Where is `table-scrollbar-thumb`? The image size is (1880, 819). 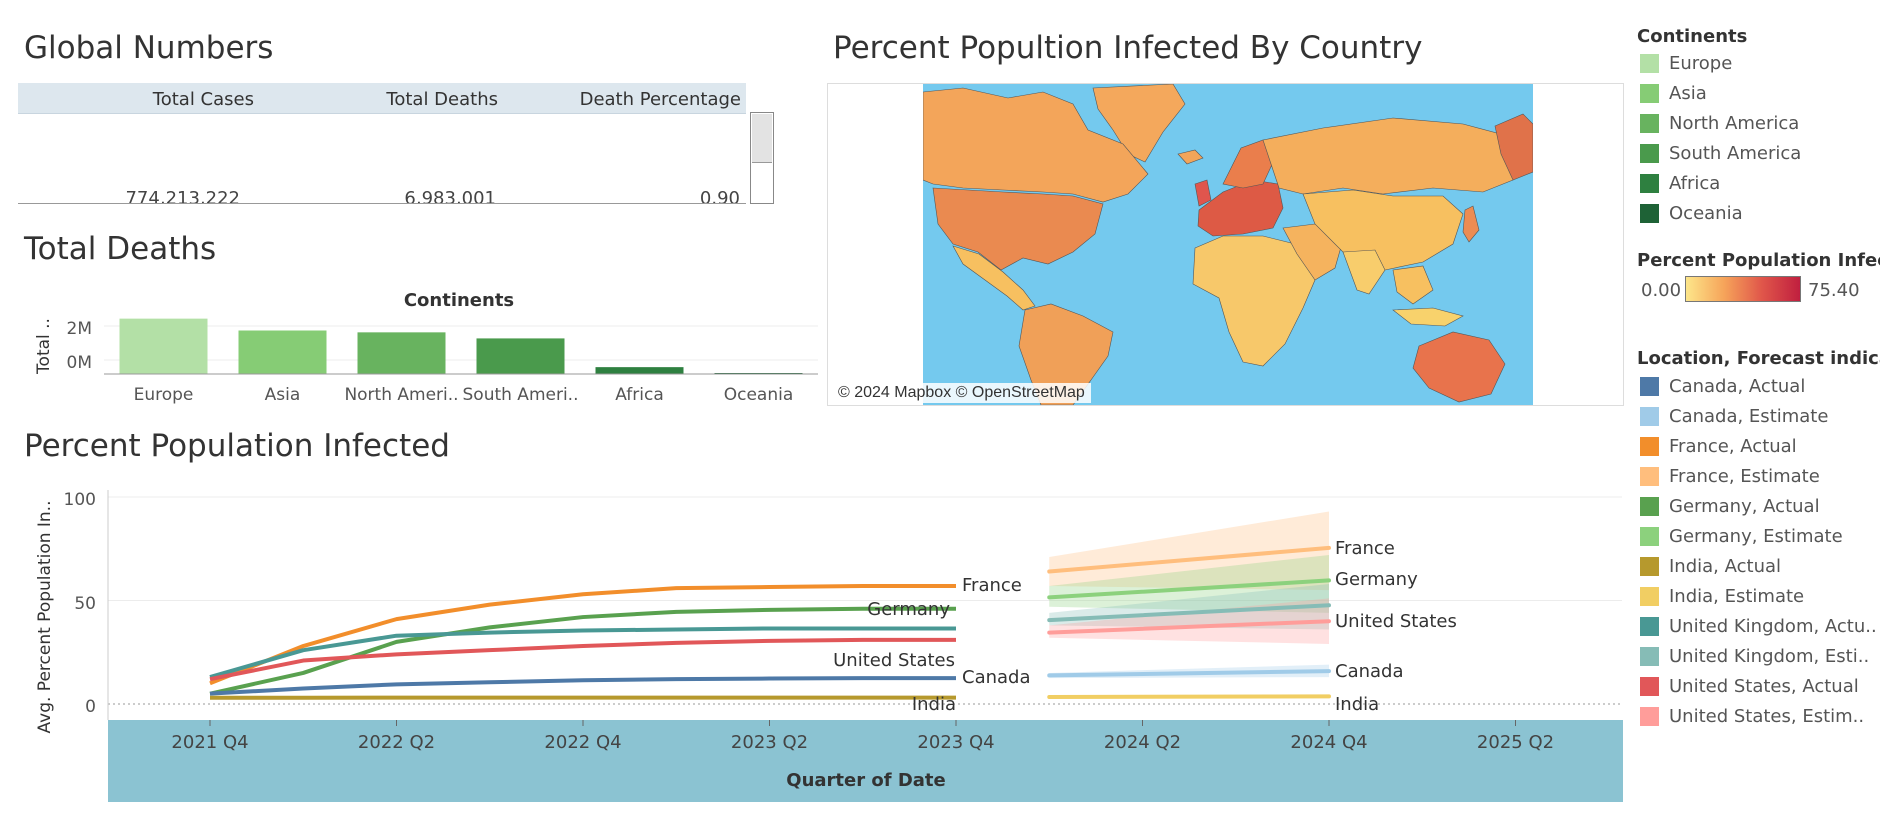
table-scrollbar-thumb is located at coordinates (762, 138).